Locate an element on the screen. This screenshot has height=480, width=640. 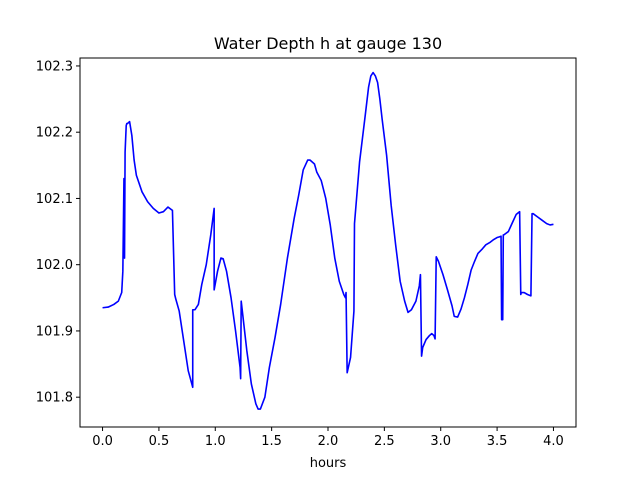
y-tick-label: 102.3 is located at coordinates (54, 66).